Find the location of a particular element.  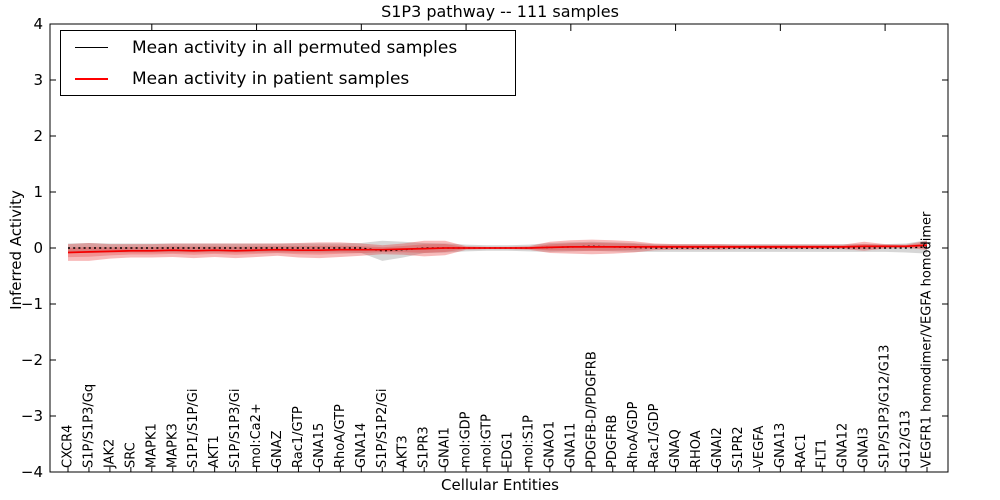

x-entity-label: EDG1 is located at coordinates (507, 449).